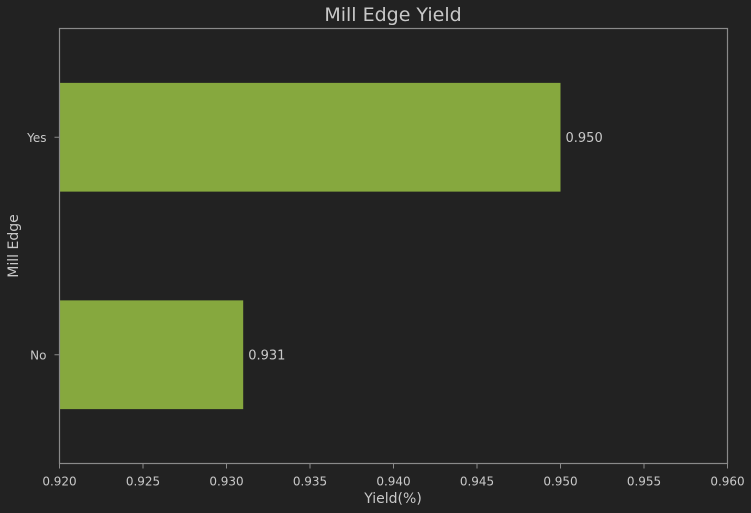 The height and width of the screenshot is (513, 751). Describe the element at coordinates (38, 355) in the screenshot. I see `y-tick-label: No` at that location.